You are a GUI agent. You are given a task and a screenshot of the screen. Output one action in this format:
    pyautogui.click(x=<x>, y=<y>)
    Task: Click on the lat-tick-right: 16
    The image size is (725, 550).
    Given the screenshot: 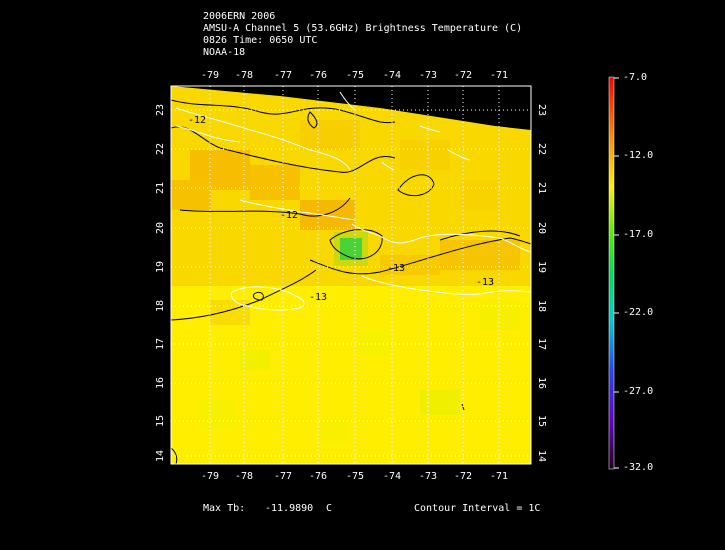 What is the action you would take?
    pyautogui.click(x=541, y=383)
    